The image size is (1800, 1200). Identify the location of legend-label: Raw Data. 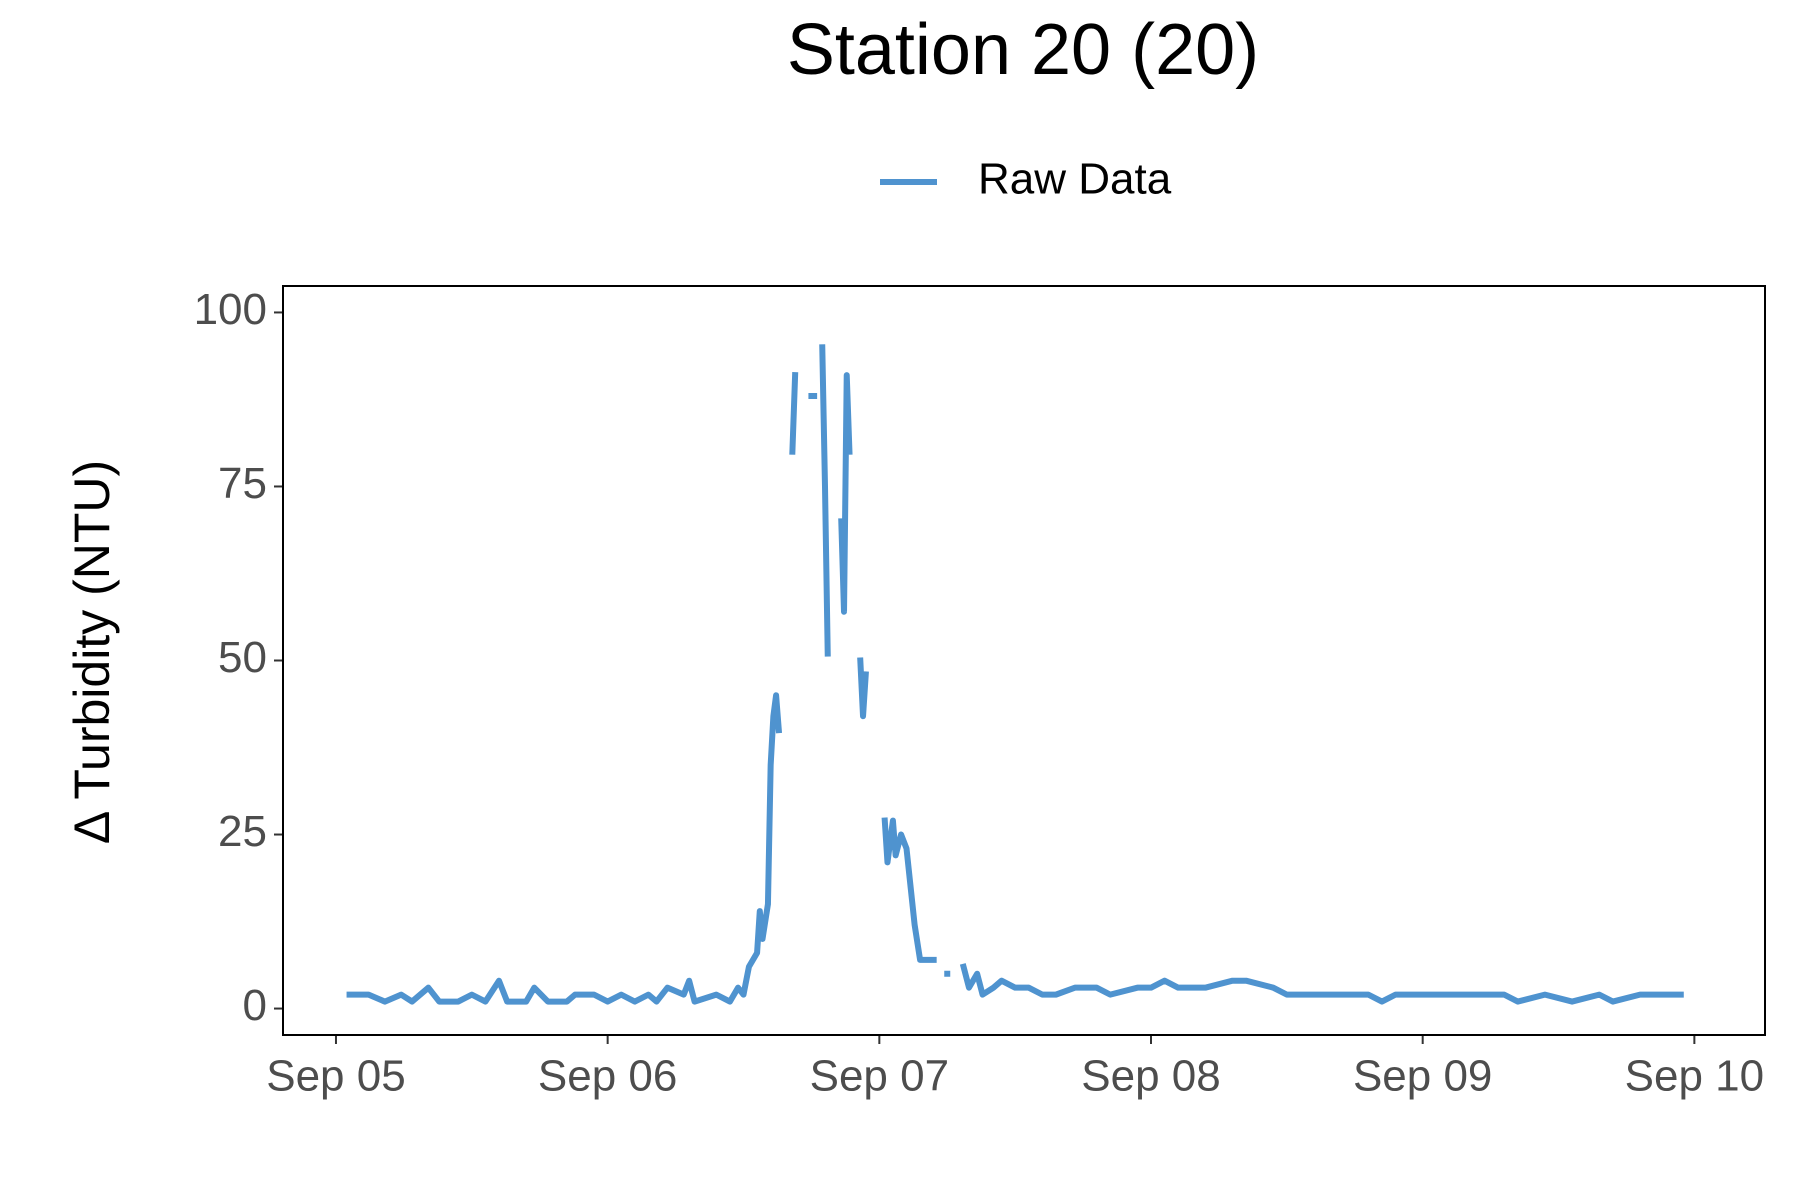
(1075, 179).